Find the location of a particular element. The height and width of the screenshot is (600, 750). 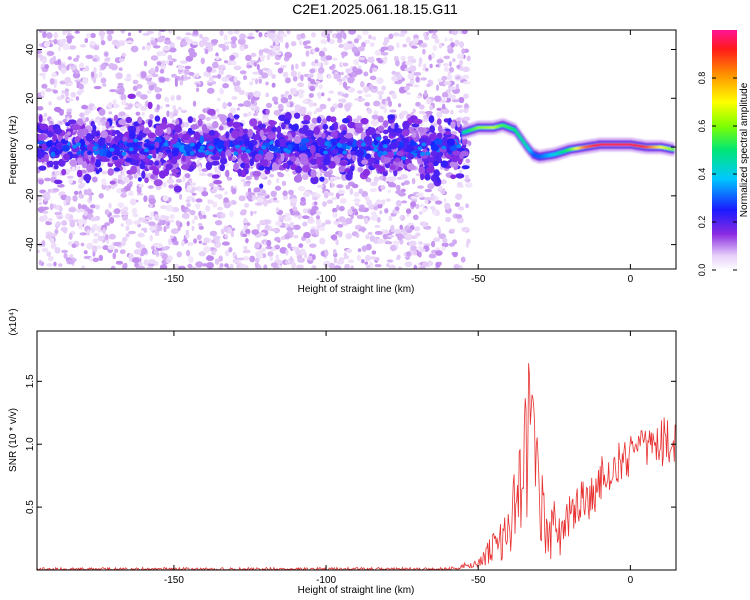

y-tick-label: 0.5 is located at coordinates (30, 507).